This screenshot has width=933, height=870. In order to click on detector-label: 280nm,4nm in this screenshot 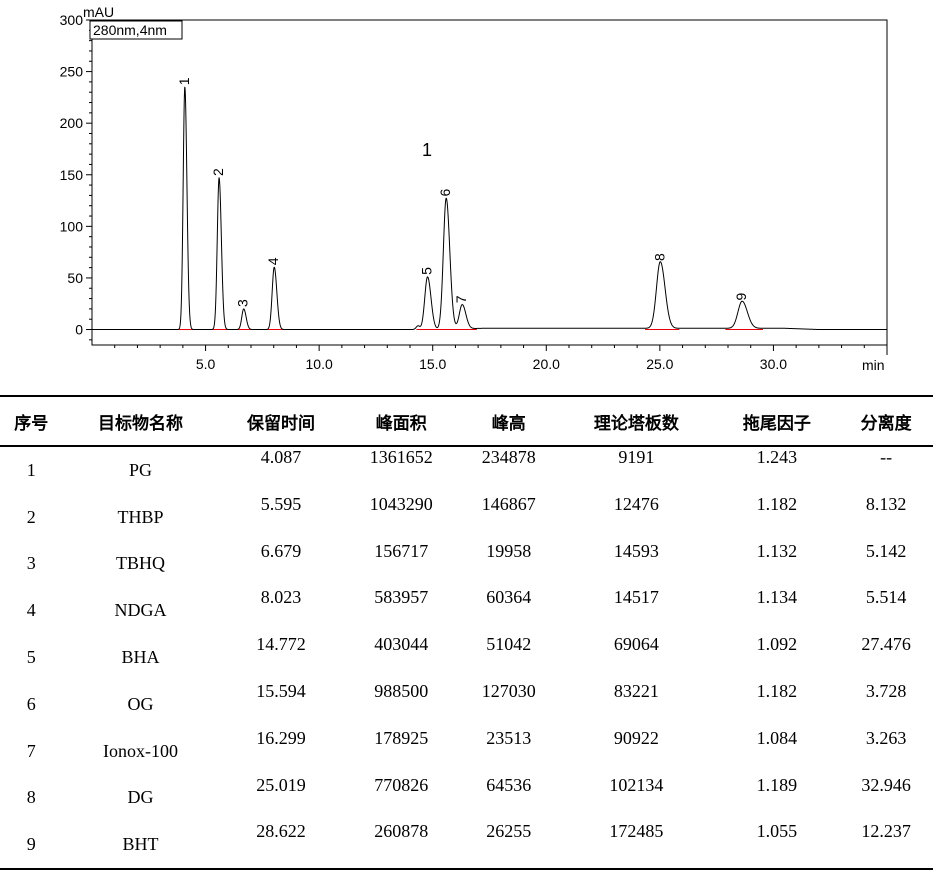, I will do `click(130, 30)`.